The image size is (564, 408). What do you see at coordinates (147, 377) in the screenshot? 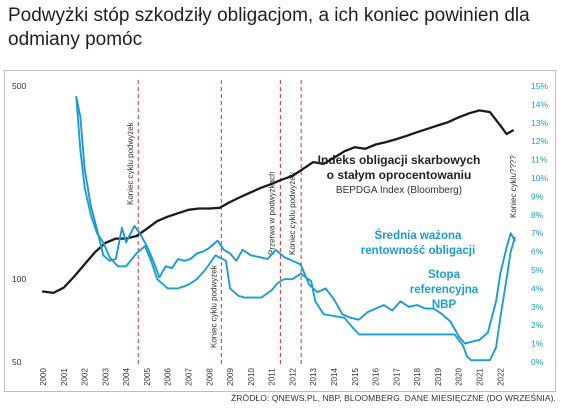
I see `x-tick-label: 2005` at bounding box center [147, 377].